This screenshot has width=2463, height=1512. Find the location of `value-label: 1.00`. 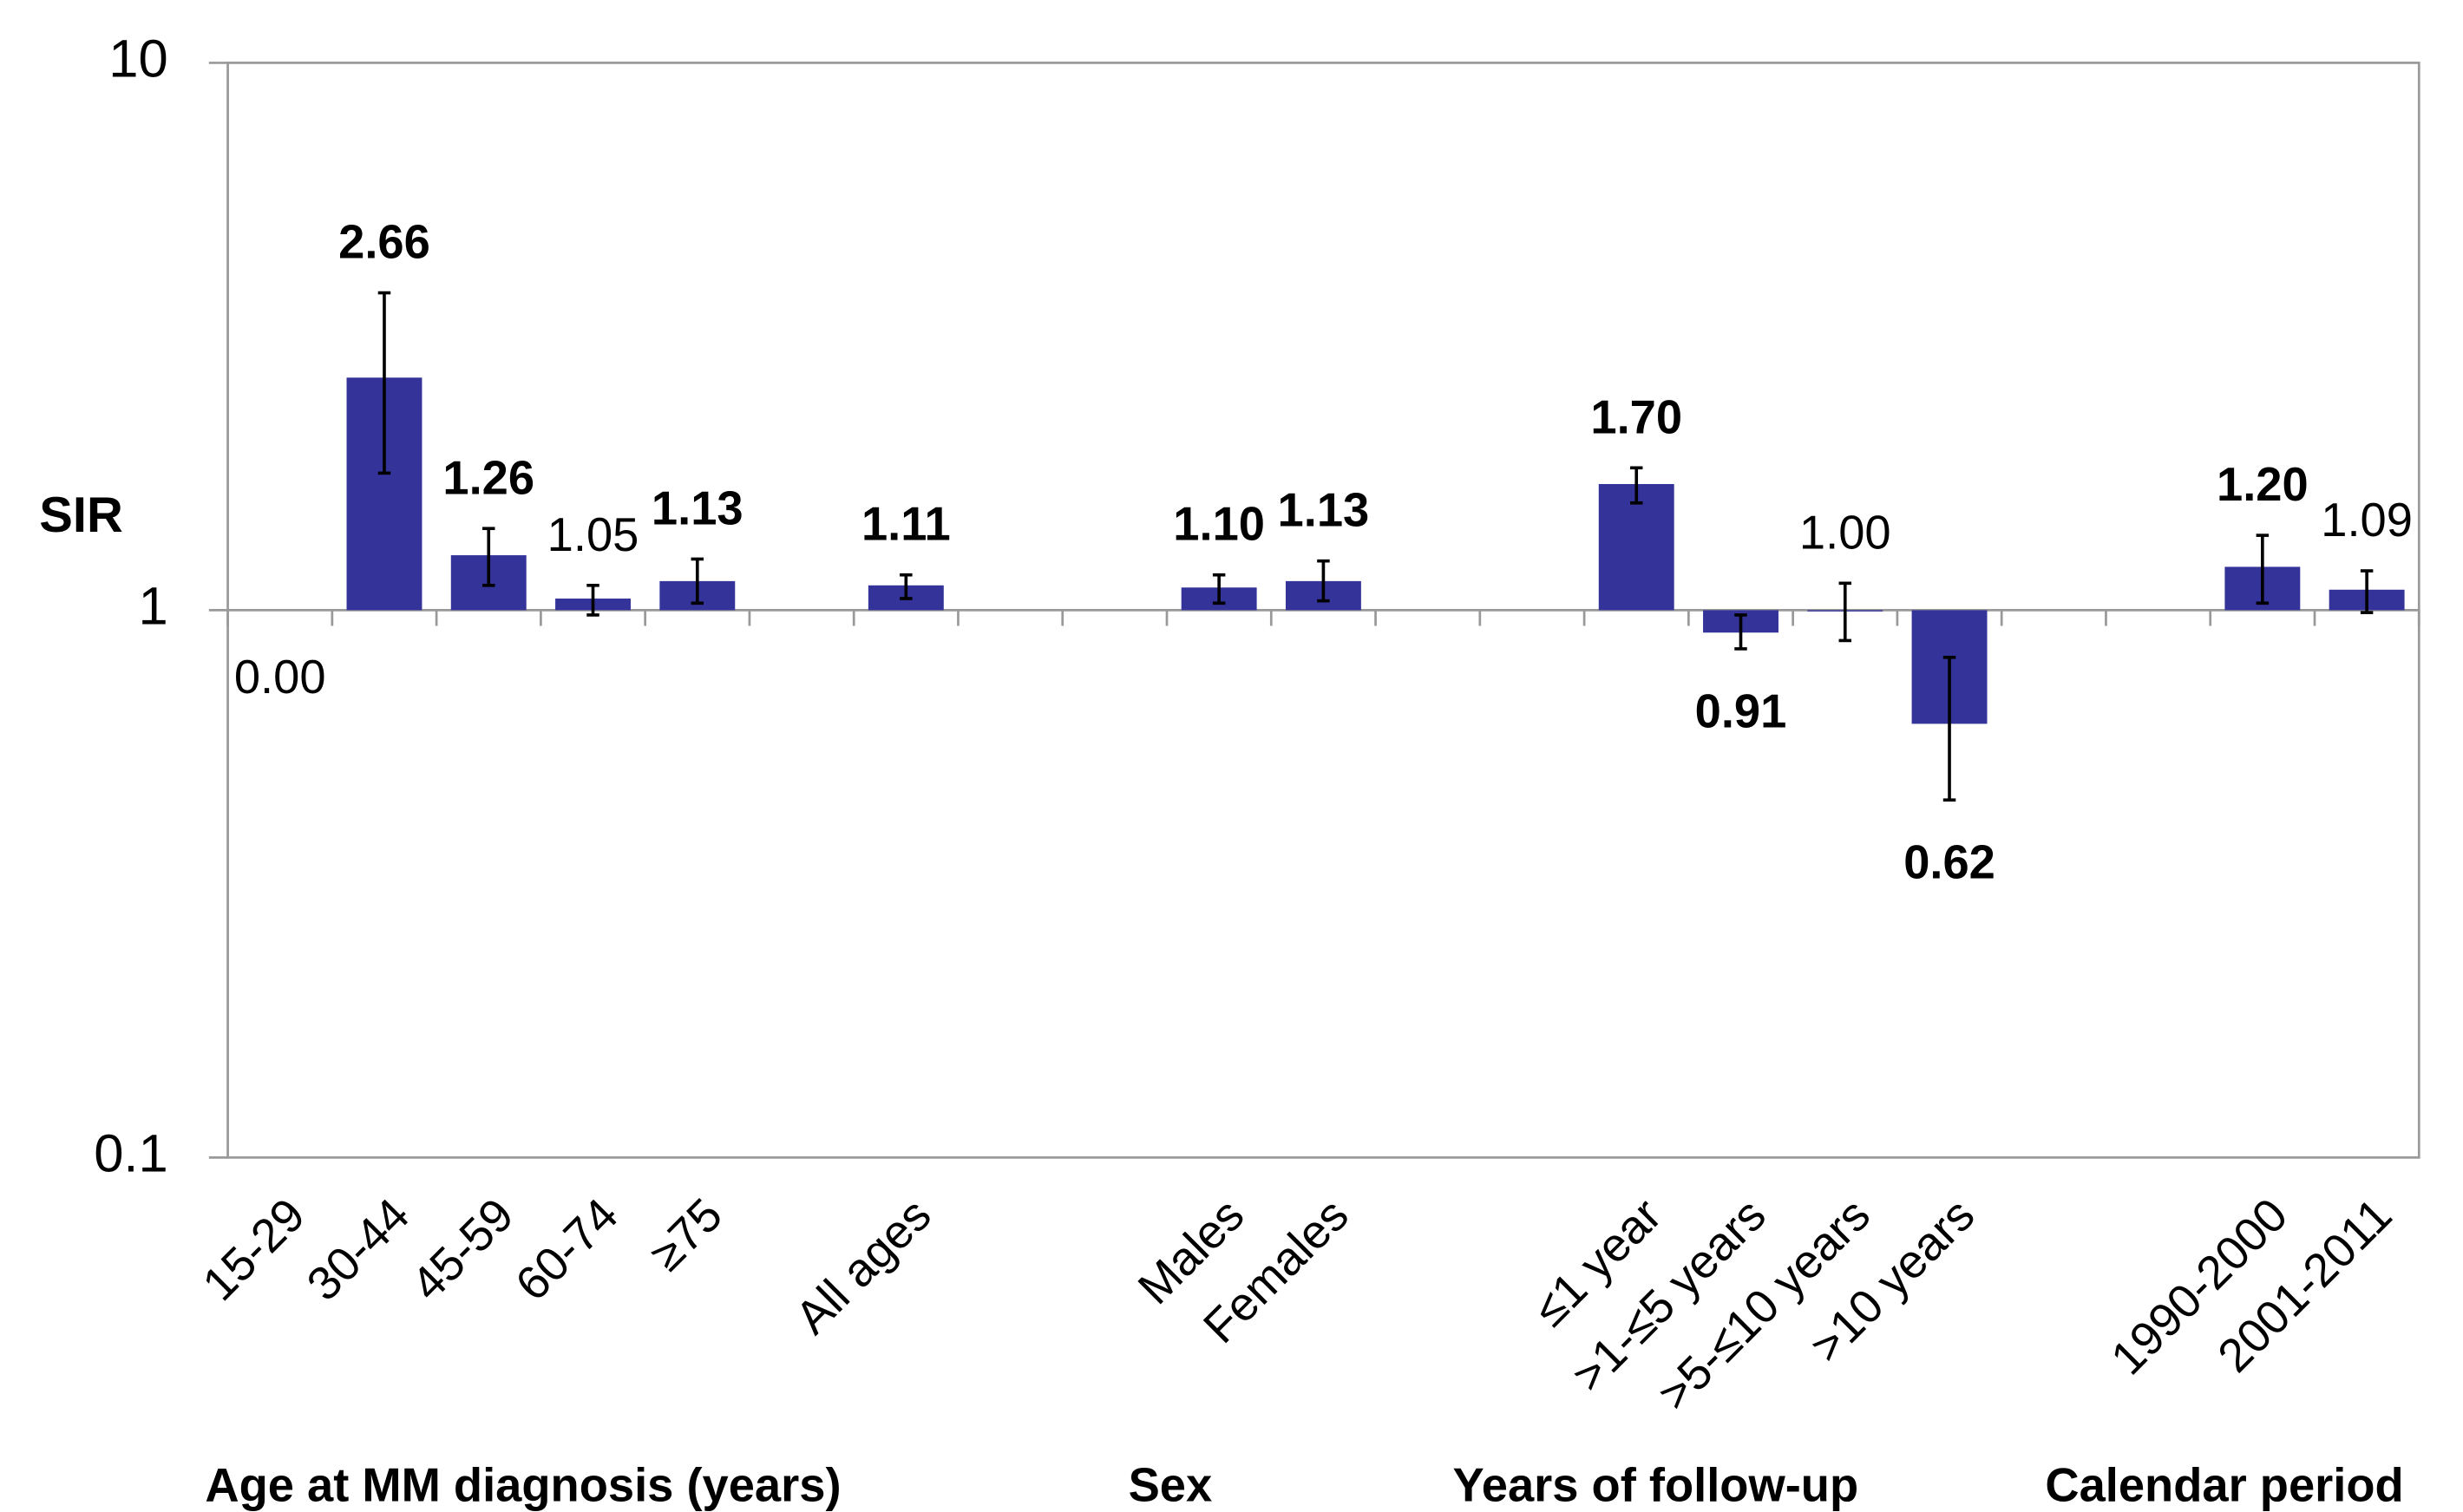

value-label: 1.00 is located at coordinates (1845, 532).